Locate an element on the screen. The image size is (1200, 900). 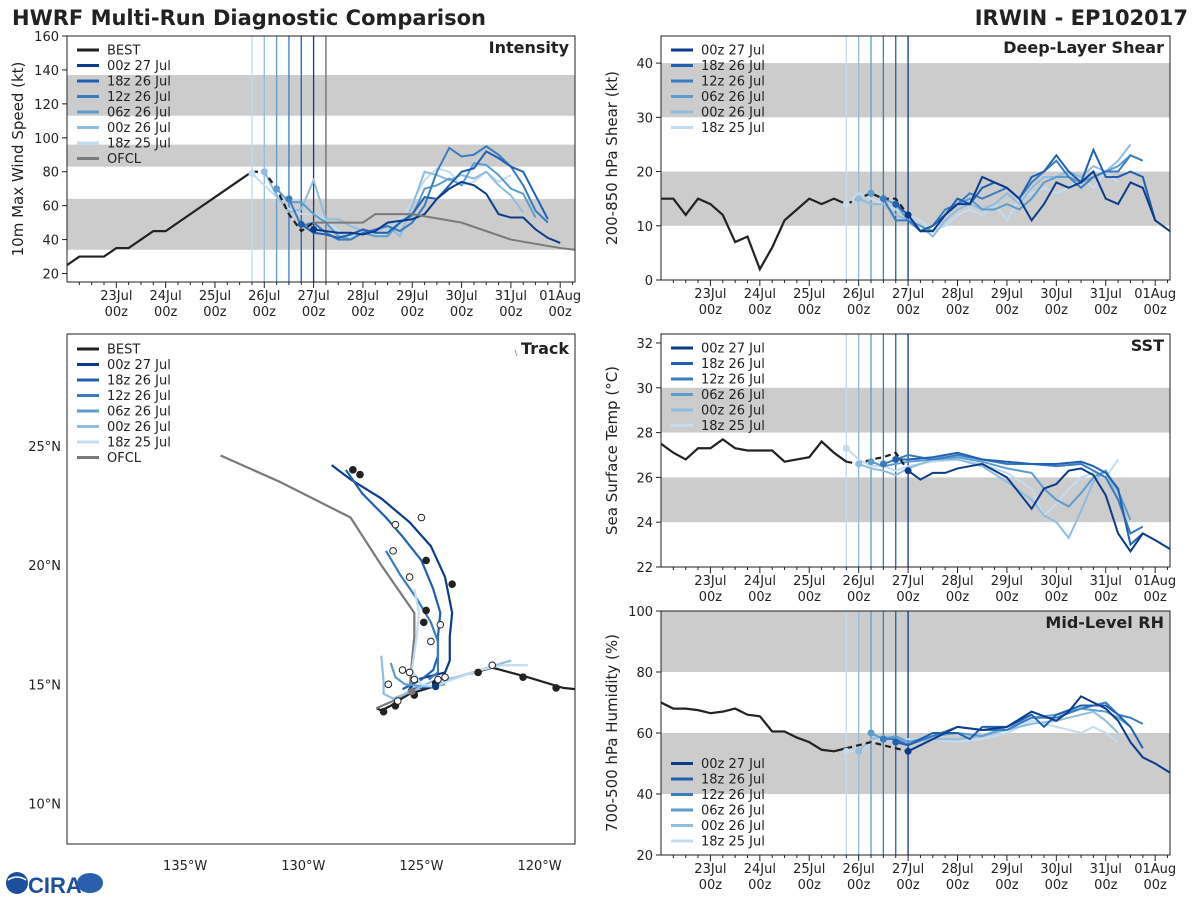
legend-label: 18z 26 Jul is located at coordinates (139, 381).